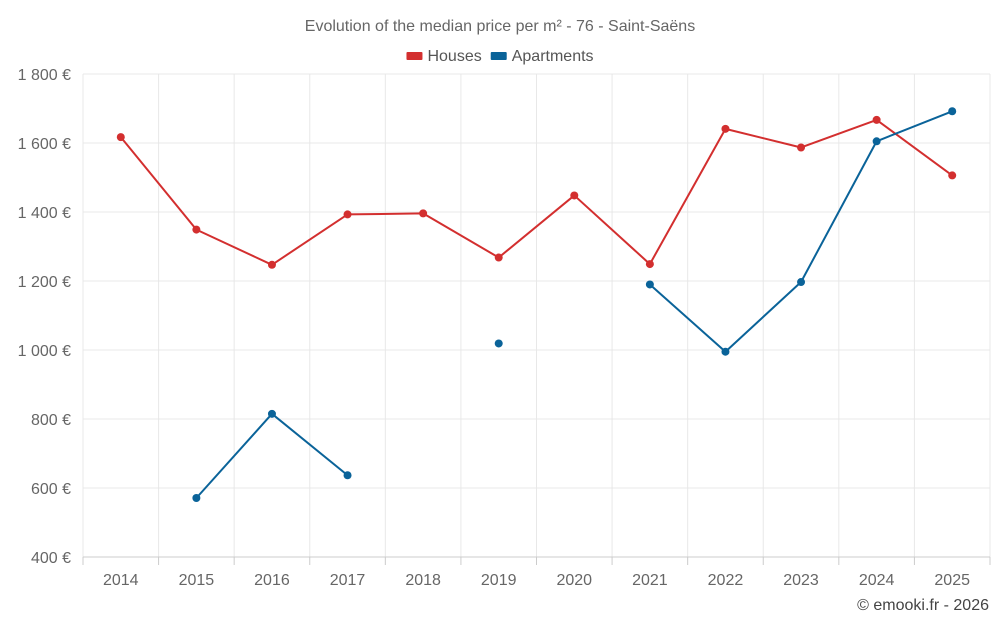 The width and height of the screenshot is (1000, 625). What do you see at coordinates (726, 580) in the screenshot?
I see `x-tick-label-2022: 2022` at bounding box center [726, 580].